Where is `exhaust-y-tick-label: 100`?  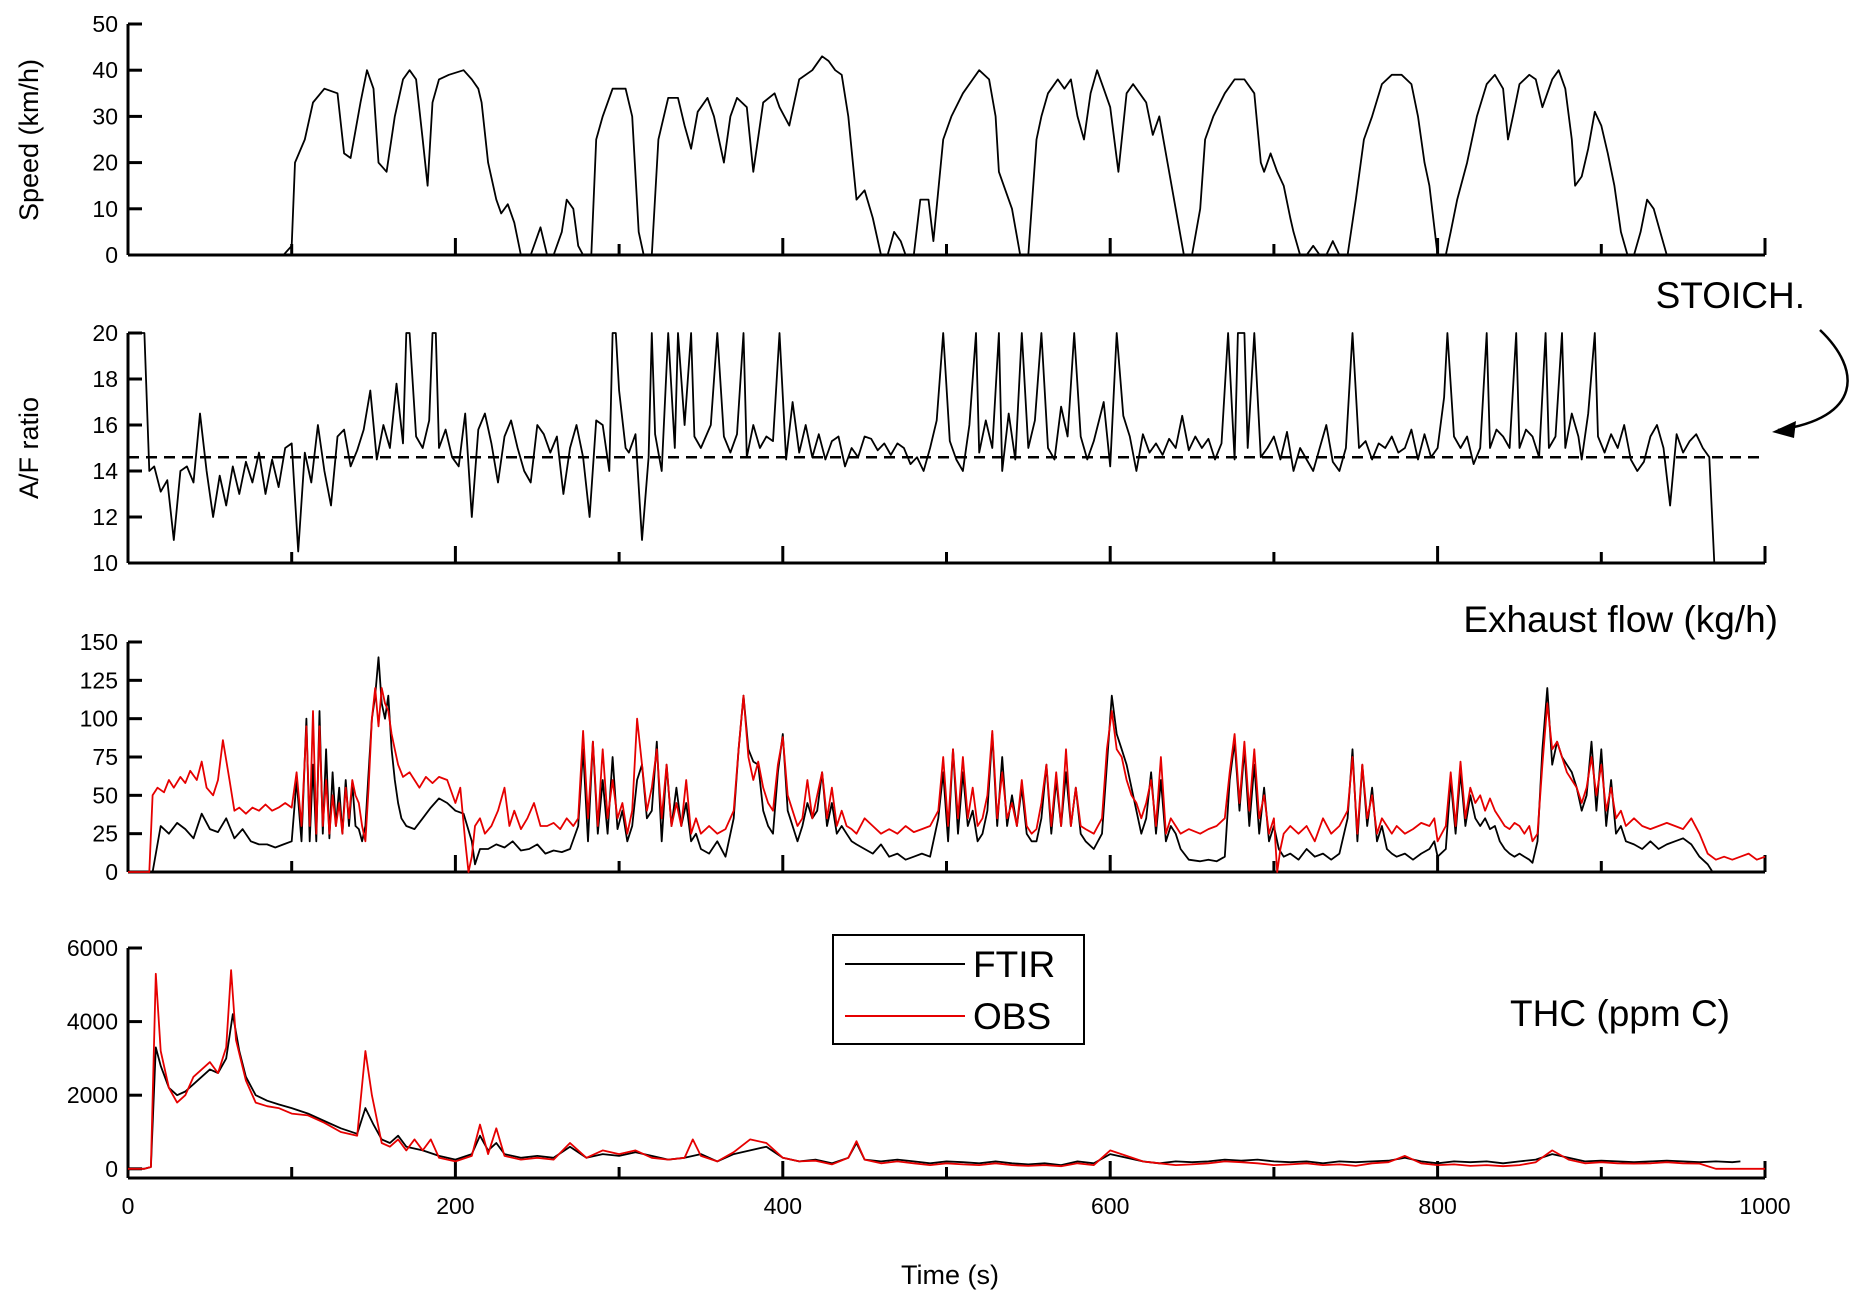 exhaust-y-tick-label: 100 is located at coordinates (99, 719).